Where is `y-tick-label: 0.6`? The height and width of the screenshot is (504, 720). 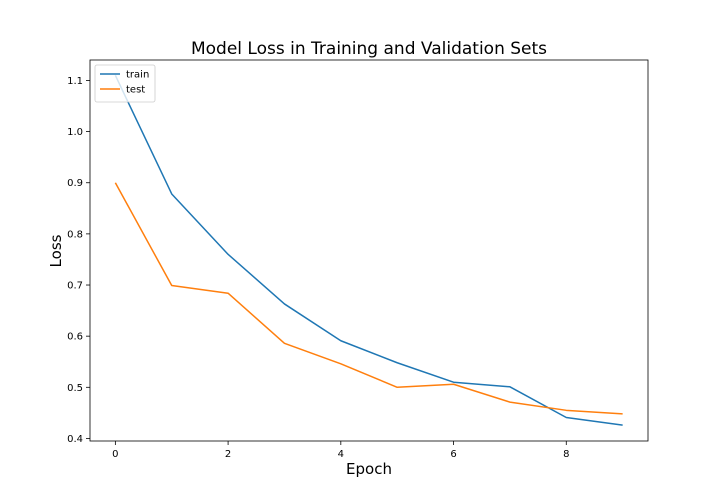
y-tick-label: 0.6 is located at coordinates (75, 337).